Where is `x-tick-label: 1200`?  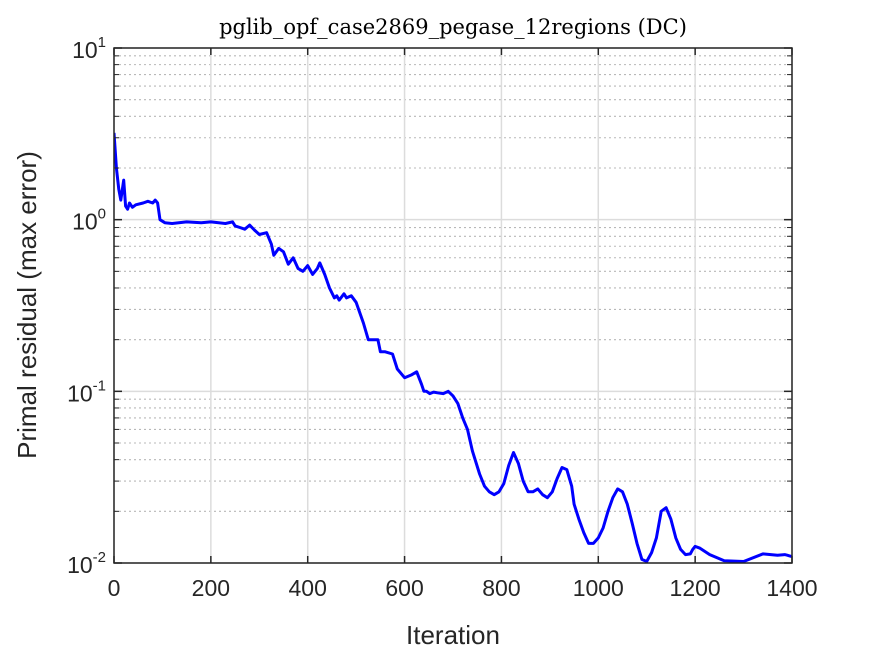
x-tick-label: 1200 is located at coordinates (695, 588).